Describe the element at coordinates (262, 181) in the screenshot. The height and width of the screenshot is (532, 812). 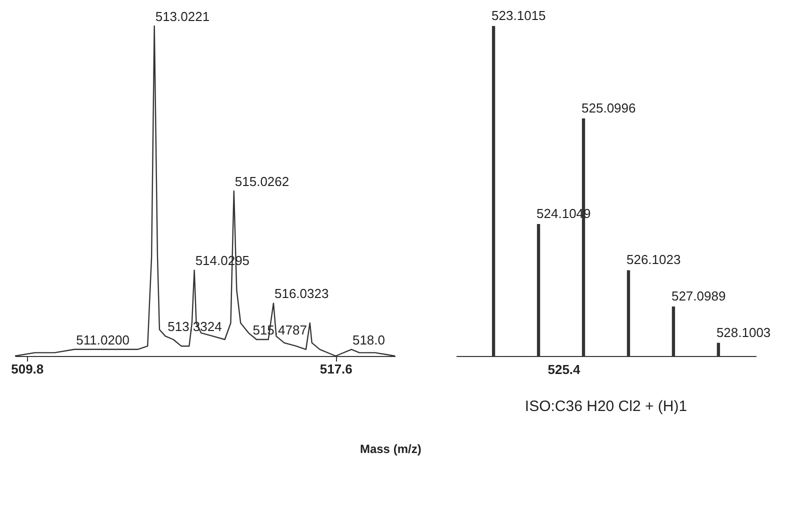
I see `annotation: 515.0262` at that location.